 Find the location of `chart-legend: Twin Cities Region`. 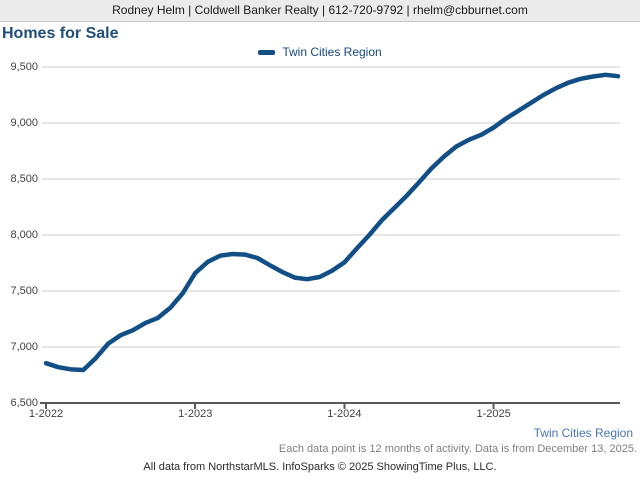

chart-legend: Twin Cities Region is located at coordinates (320, 52).